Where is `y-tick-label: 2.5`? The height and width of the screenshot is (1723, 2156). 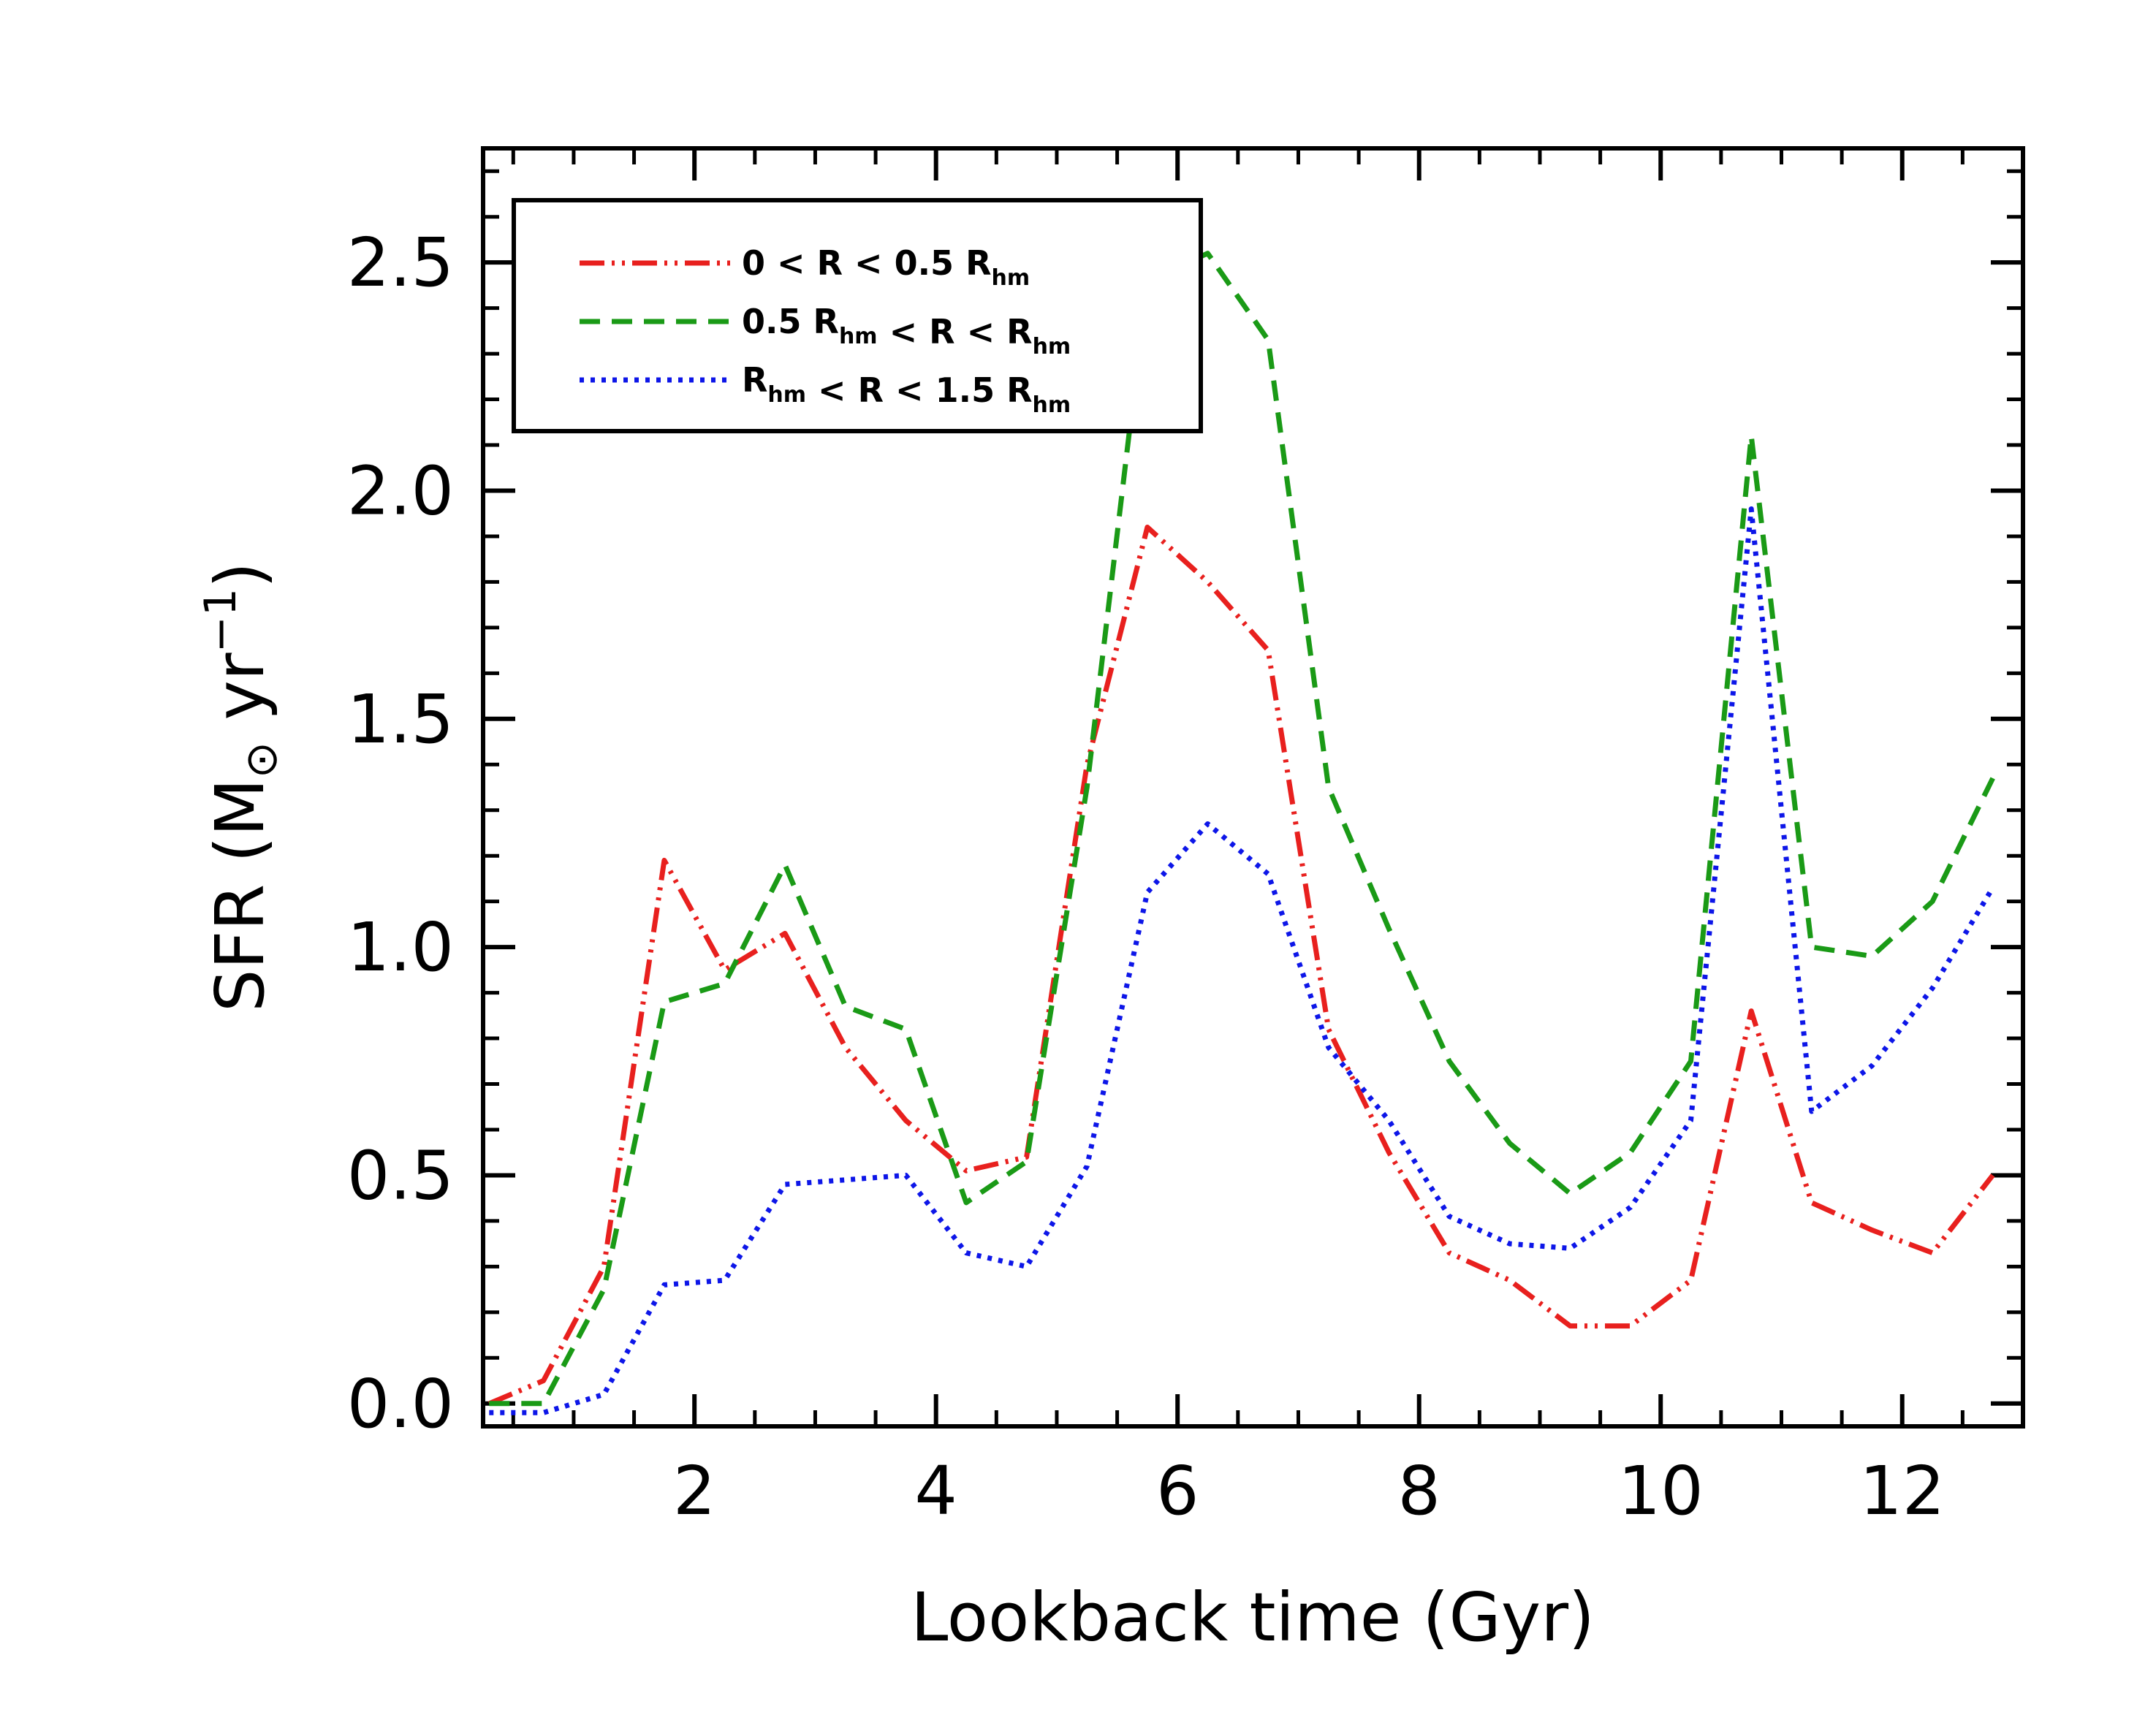
y-tick-label: 2.5 is located at coordinates (400, 263).